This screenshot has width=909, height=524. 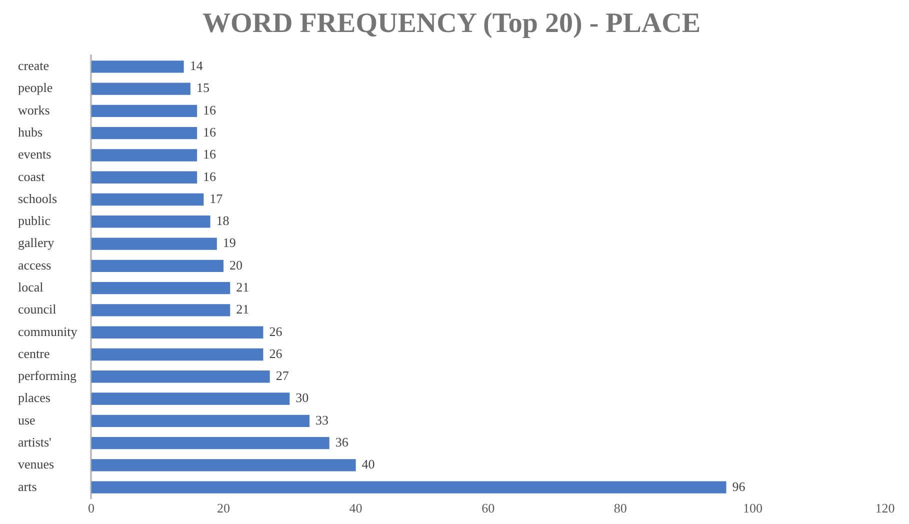 What do you see at coordinates (37, 198) in the screenshot?
I see `y-tick-label: schools` at bounding box center [37, 198].